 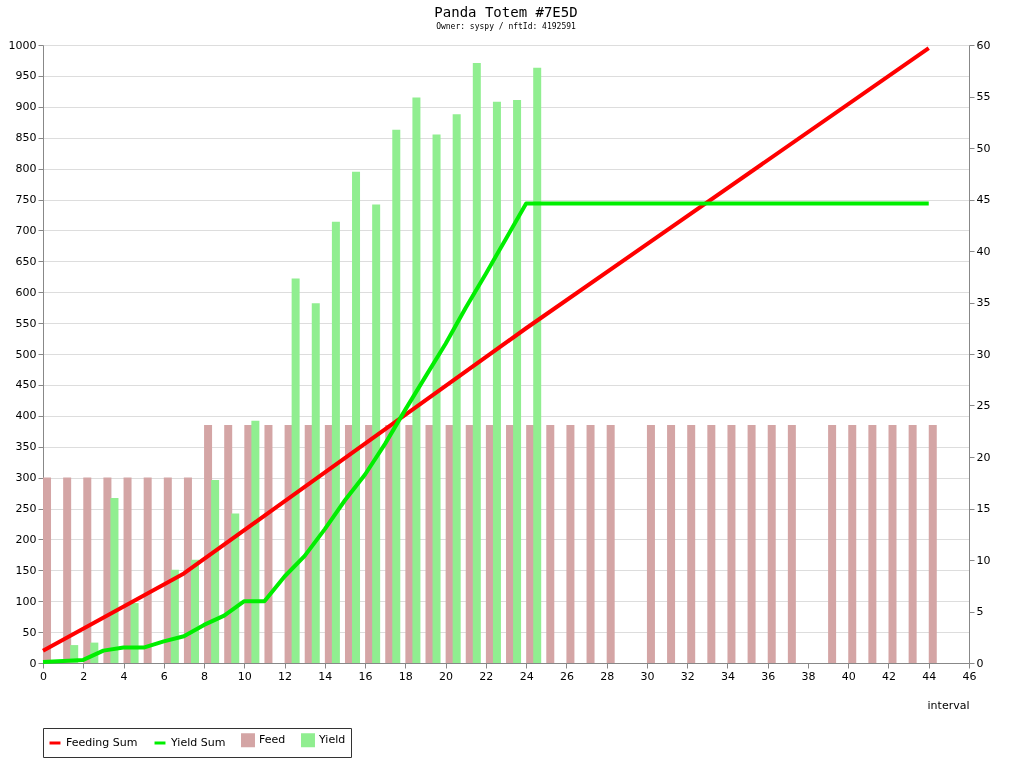 What do you see at coordinates (26, 199) in the screenshot?
I see `y-tick-label: 750` at bounding box center [26, 199].